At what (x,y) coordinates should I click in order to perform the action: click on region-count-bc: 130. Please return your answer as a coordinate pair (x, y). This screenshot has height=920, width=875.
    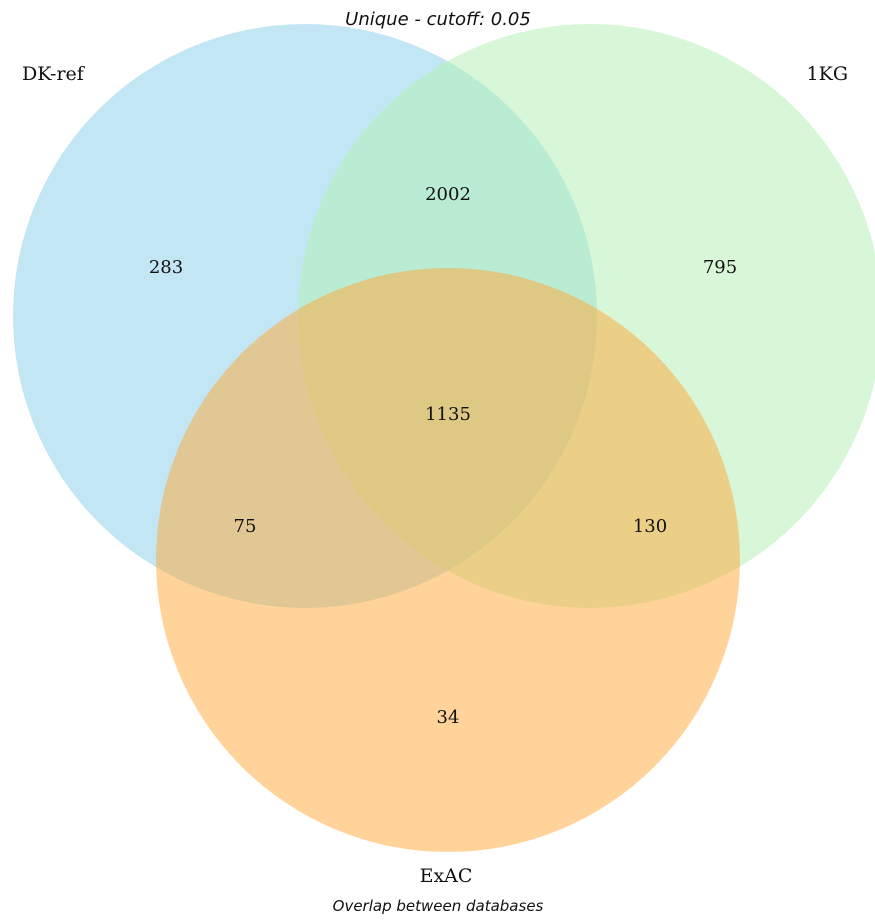
    Looking at the image, I should click on (650, 526).